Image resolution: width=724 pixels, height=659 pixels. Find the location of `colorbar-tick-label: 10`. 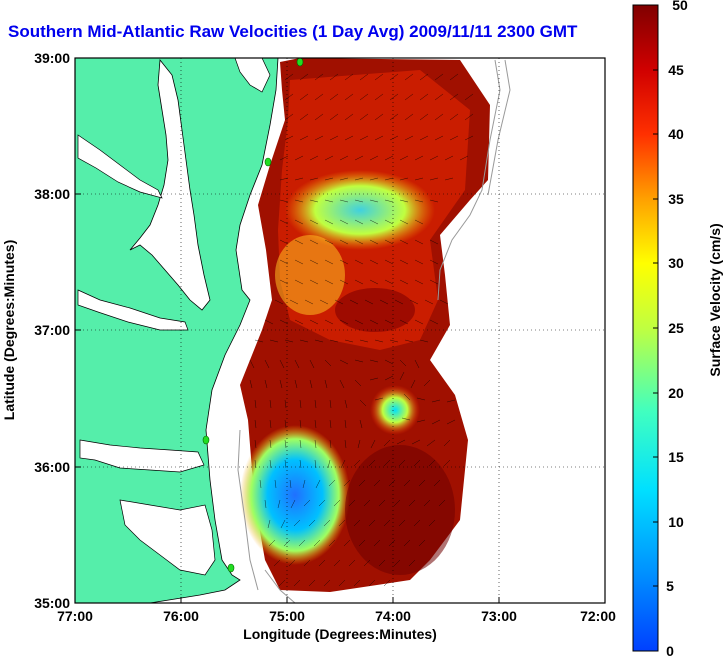

colorbar-tick-label: 10 is located at coordinates (676, 522).